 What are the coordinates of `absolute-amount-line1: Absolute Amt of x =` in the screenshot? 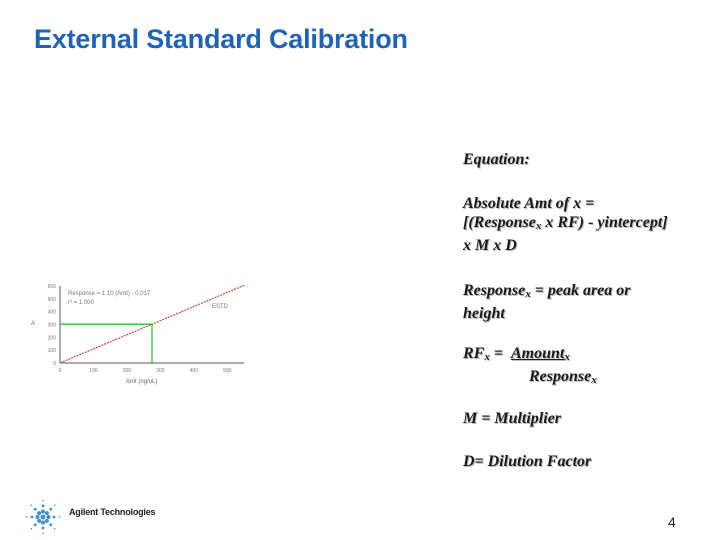 It's located at (529, 203).